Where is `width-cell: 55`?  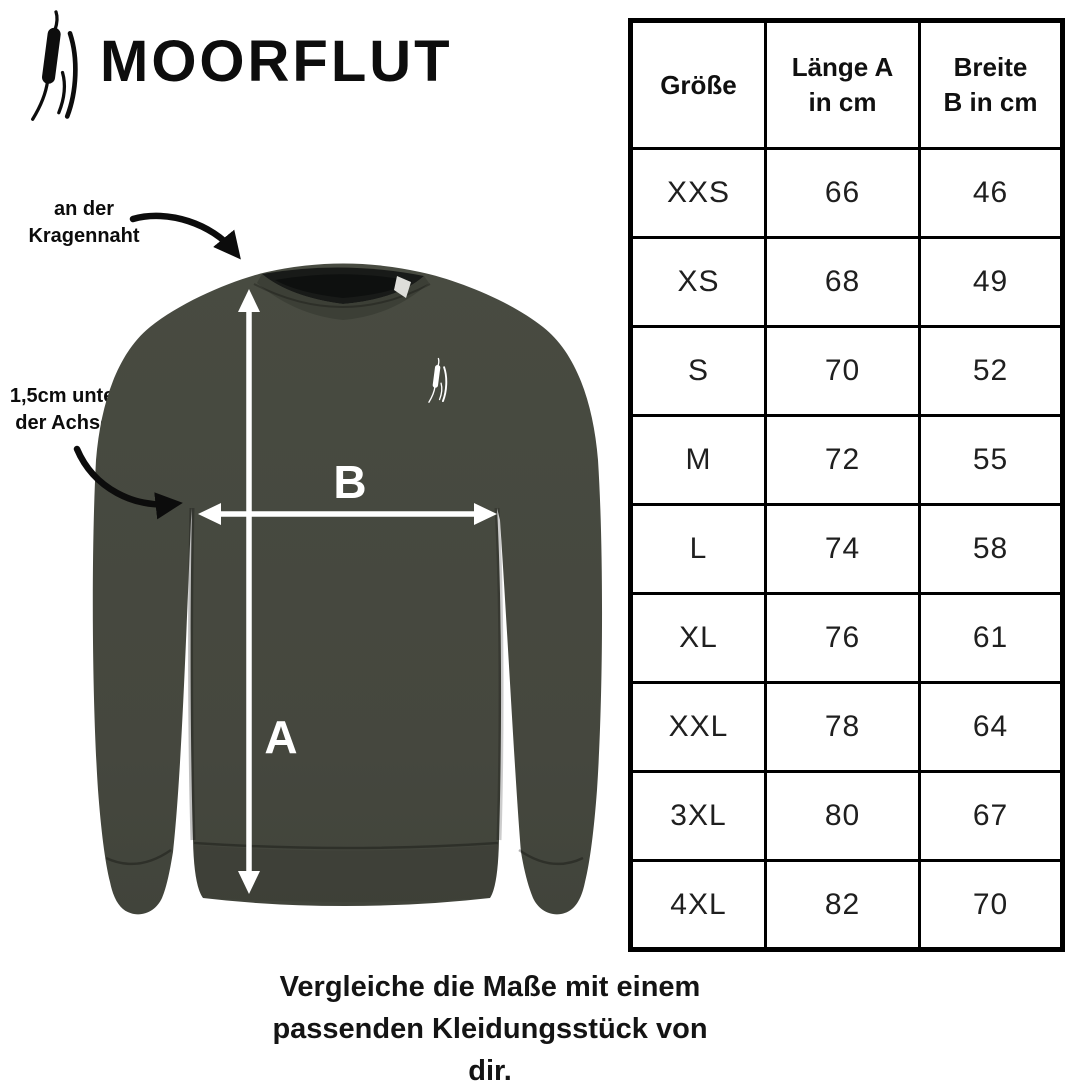
width-cell: 55 is located at coordinates (991, 460).